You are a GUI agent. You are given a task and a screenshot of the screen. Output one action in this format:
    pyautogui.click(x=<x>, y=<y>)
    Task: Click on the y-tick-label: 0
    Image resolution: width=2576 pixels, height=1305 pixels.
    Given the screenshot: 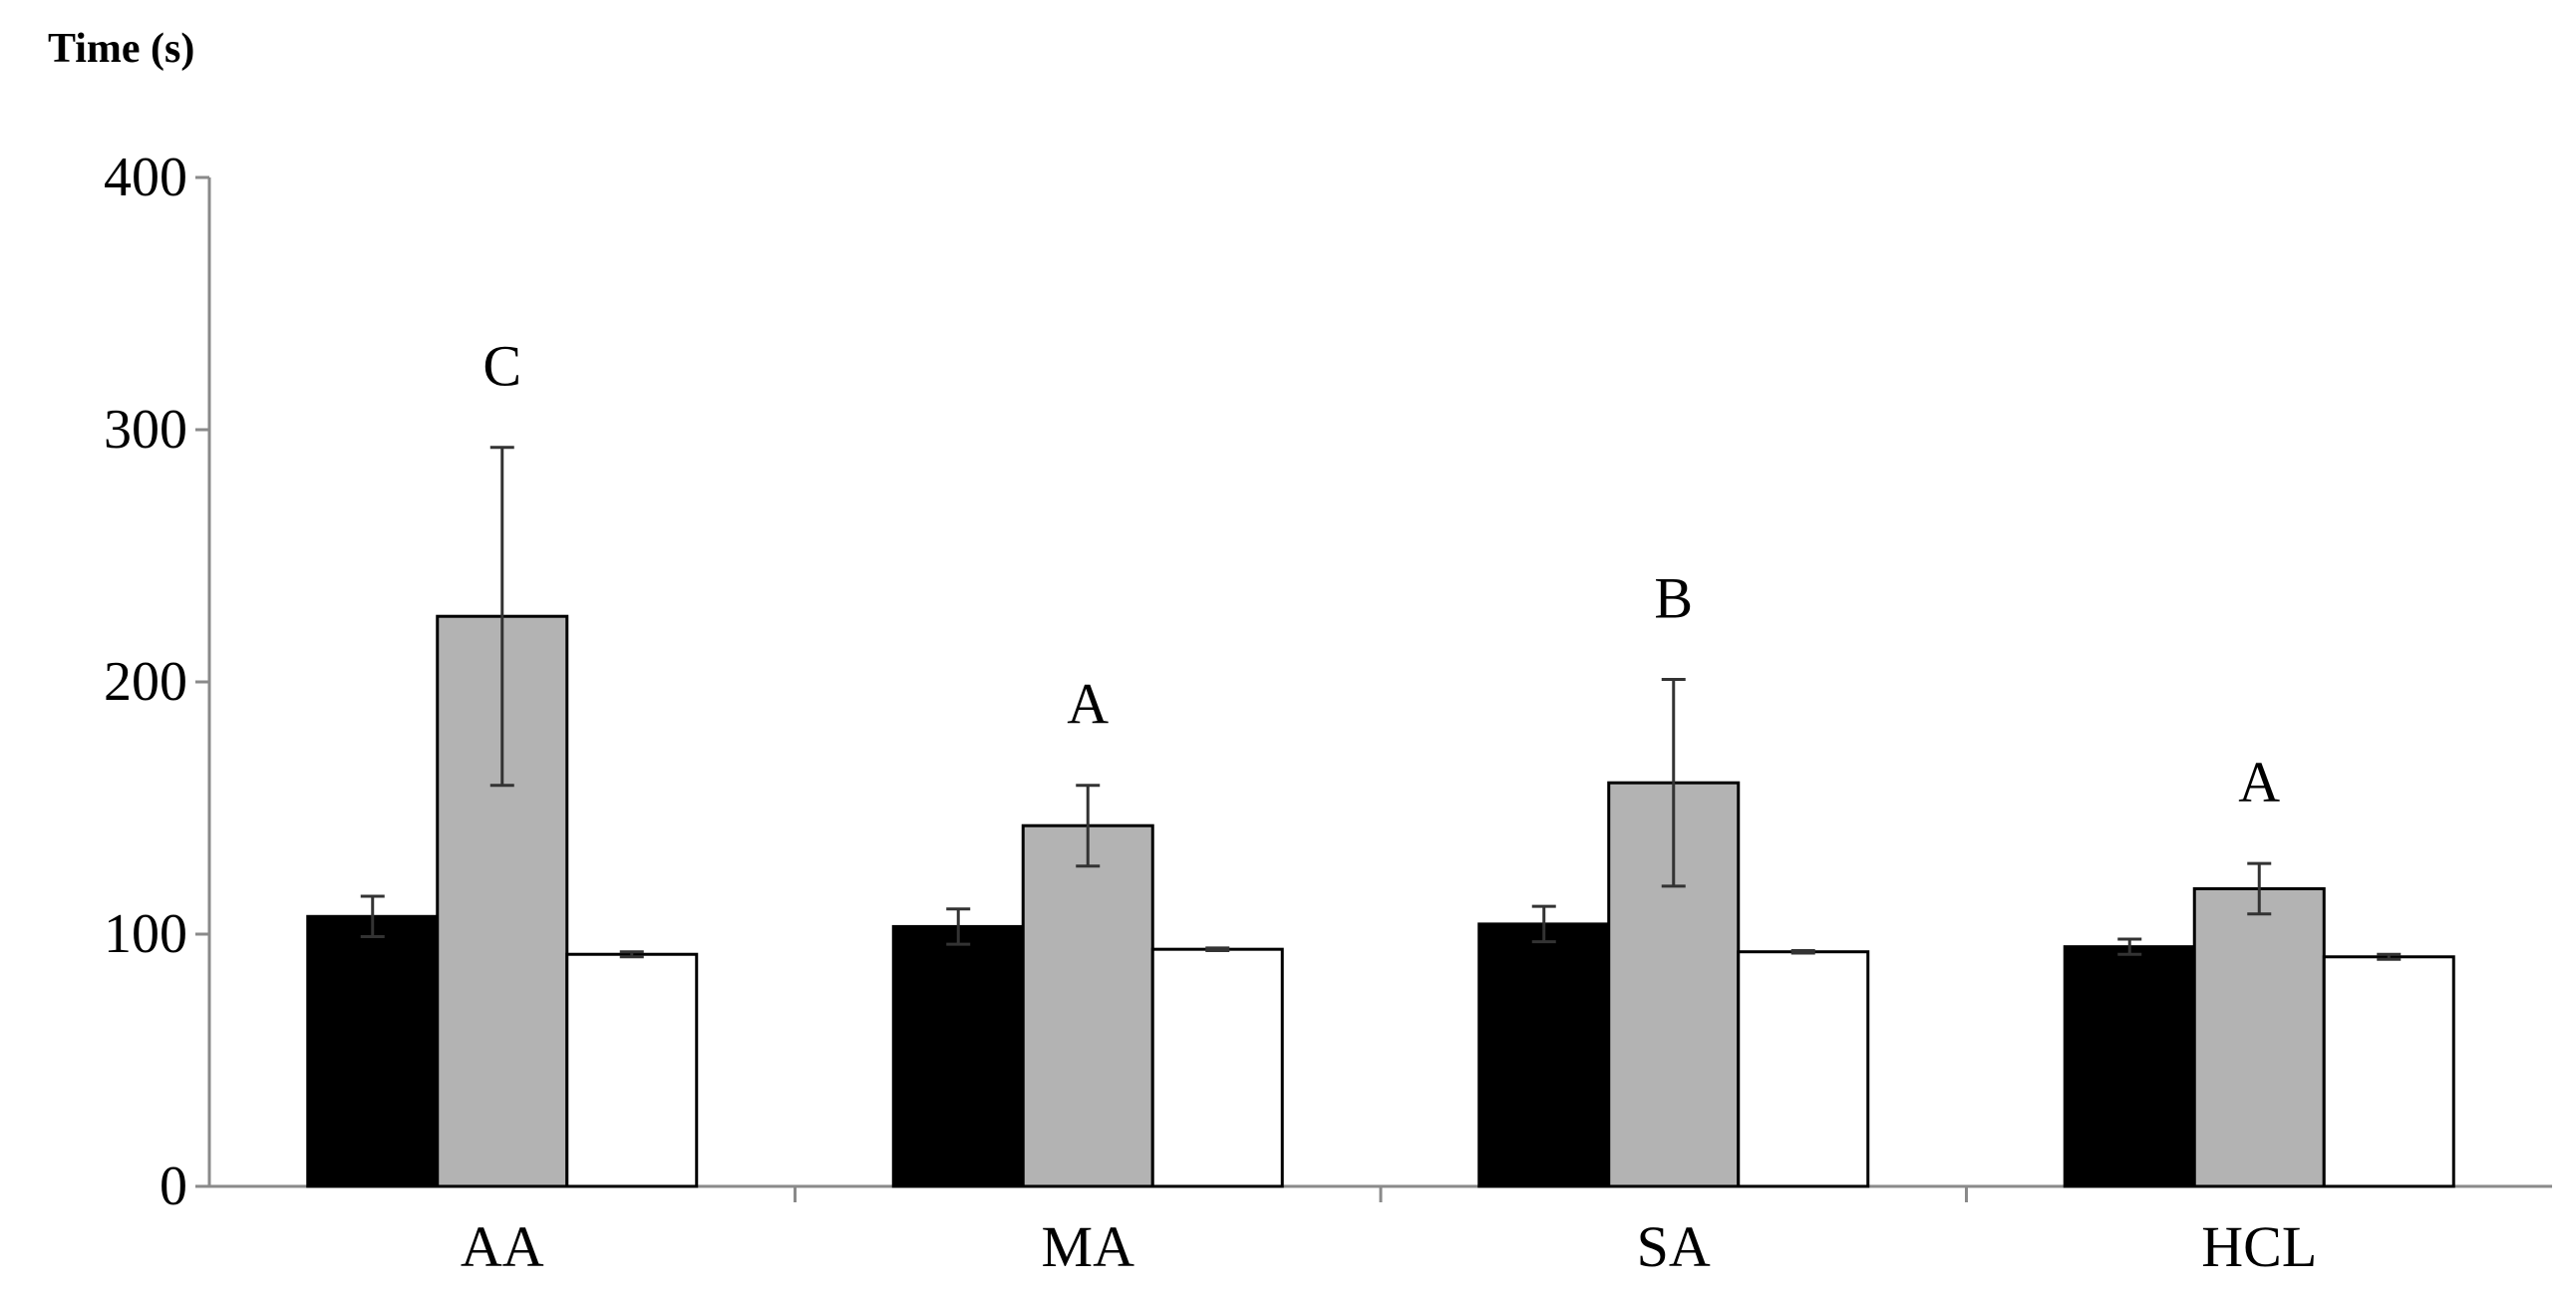 What is the action you would take?
    pyautogui.click(x=173, y=1186)
    